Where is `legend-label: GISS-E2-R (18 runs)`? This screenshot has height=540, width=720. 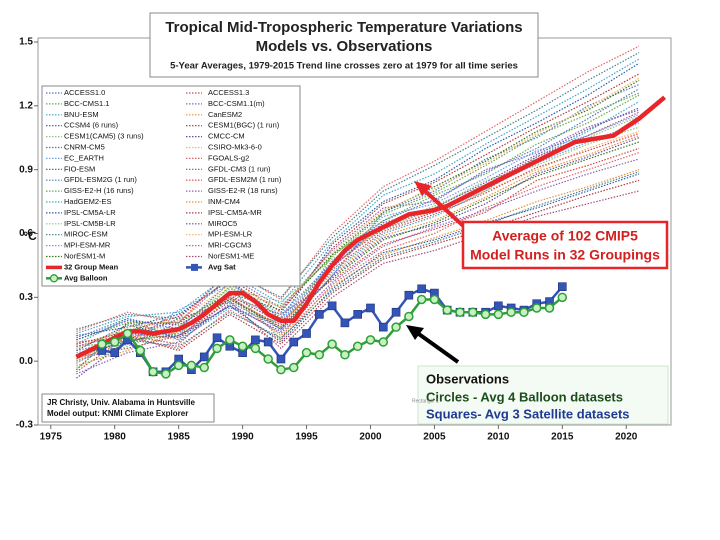
legend-label: GISS-E2-R (18 runs) is located at coordinates (243, 190).